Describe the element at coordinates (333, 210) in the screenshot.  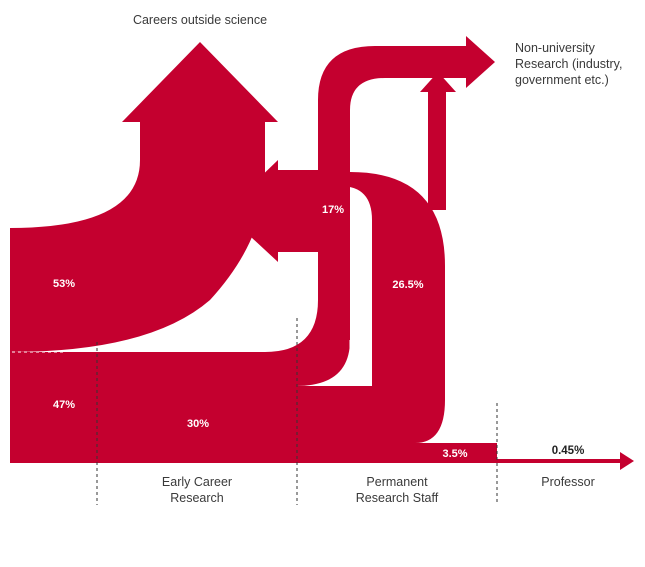
I see `percent-17: 17%` at that location.